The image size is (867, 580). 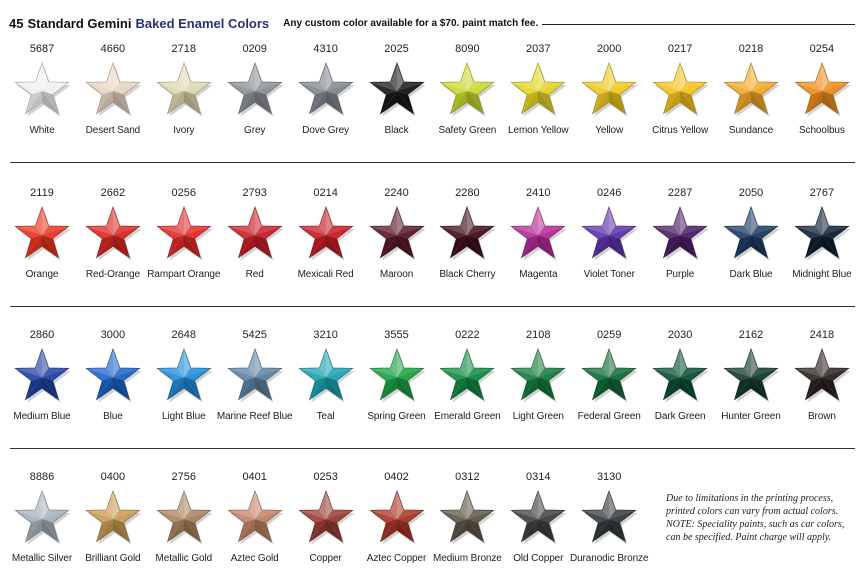 What do you see at coordinates (680, 130) in the screenshot?
I see `color-name: Citrus Yellow` at bounding box center [680, 130].